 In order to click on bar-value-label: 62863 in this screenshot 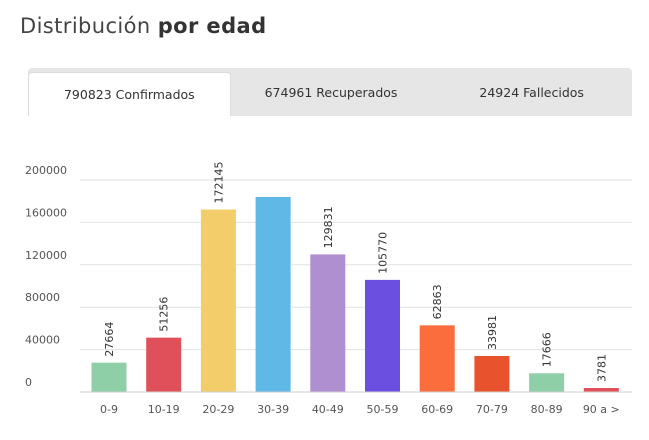, I will do `click(437, 301)`.